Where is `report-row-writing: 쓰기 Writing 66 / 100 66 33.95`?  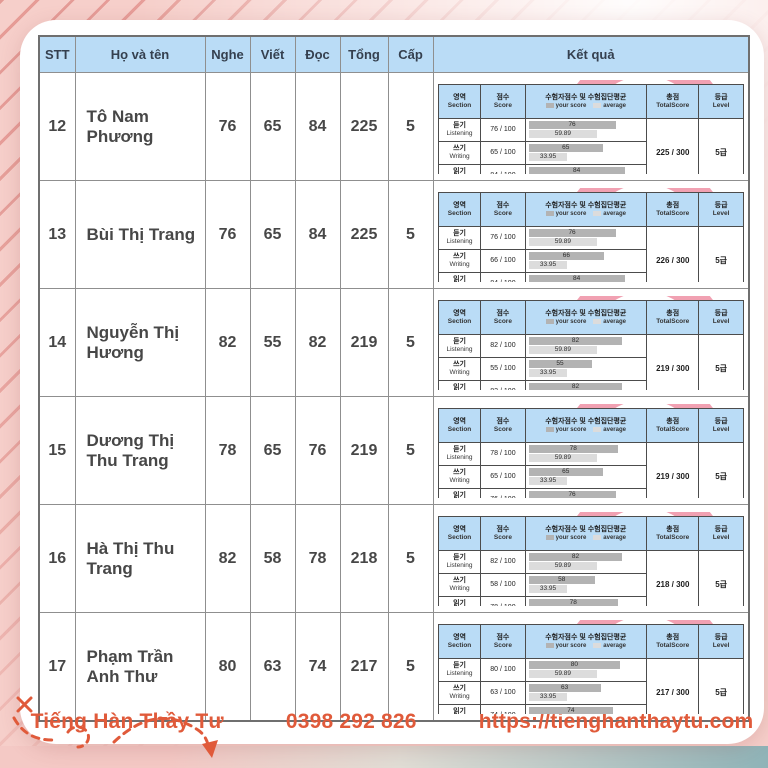 report-row-writing: 쓰기 Writing 66 / 100 66 33.95 is located at coordinates (590, 260).